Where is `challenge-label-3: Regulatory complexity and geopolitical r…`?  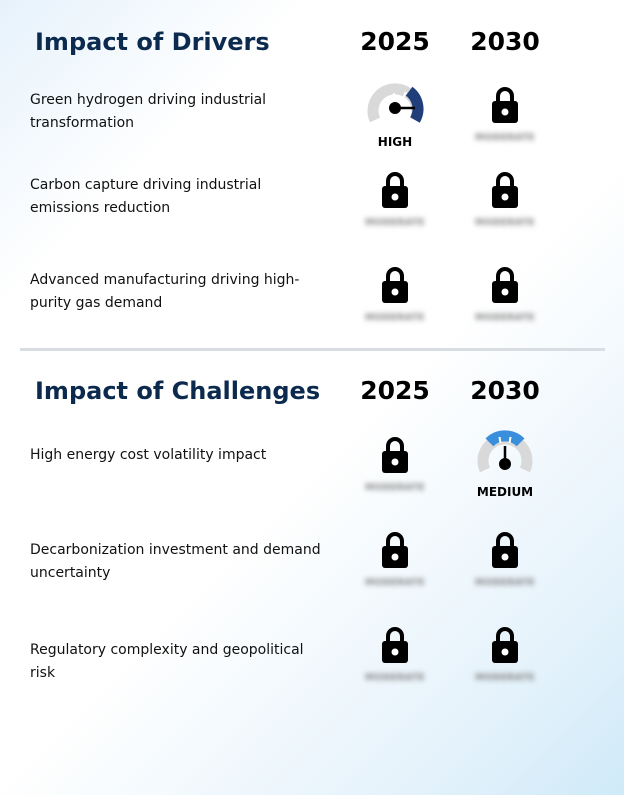 challenge-label-3: Regulatory complexity and geopolitical r… is located at coordinates (167, 661).